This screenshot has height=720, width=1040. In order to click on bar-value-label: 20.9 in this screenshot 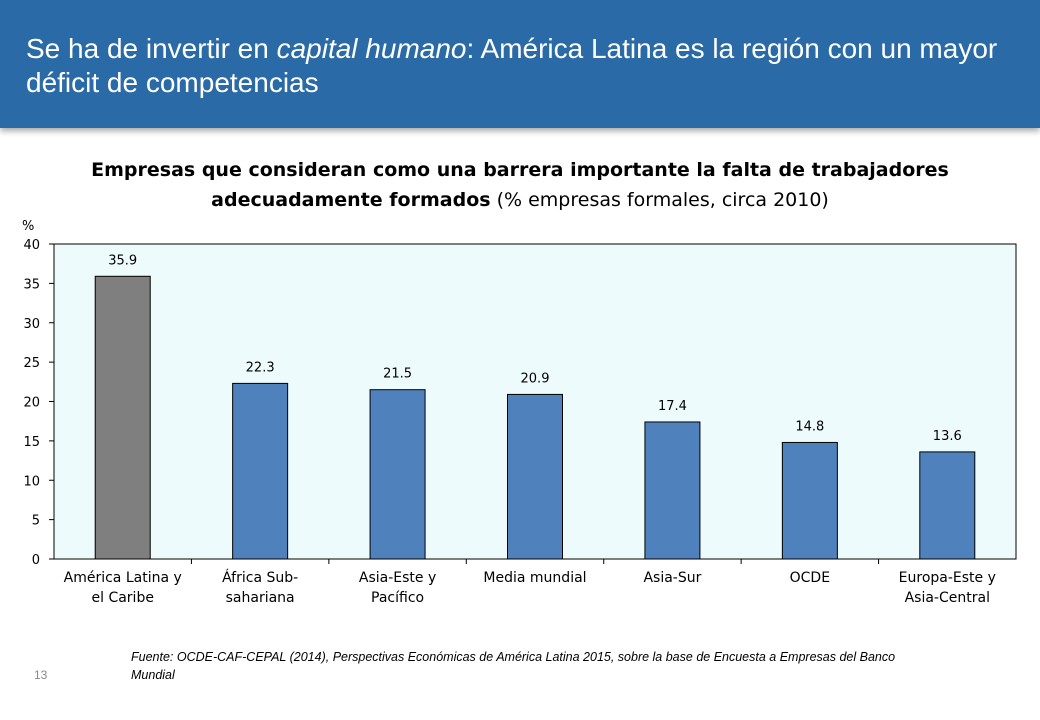, I will do `click(535, 378)`.